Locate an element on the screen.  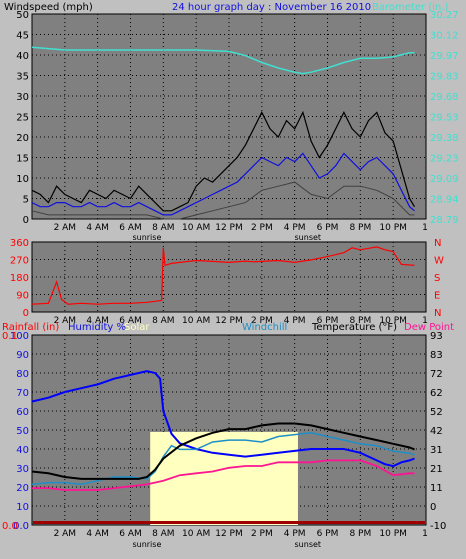
temperature-yticks: -10 0 11 21 31 42 52 62 72 83 93 is located at coordinates (438, 431).